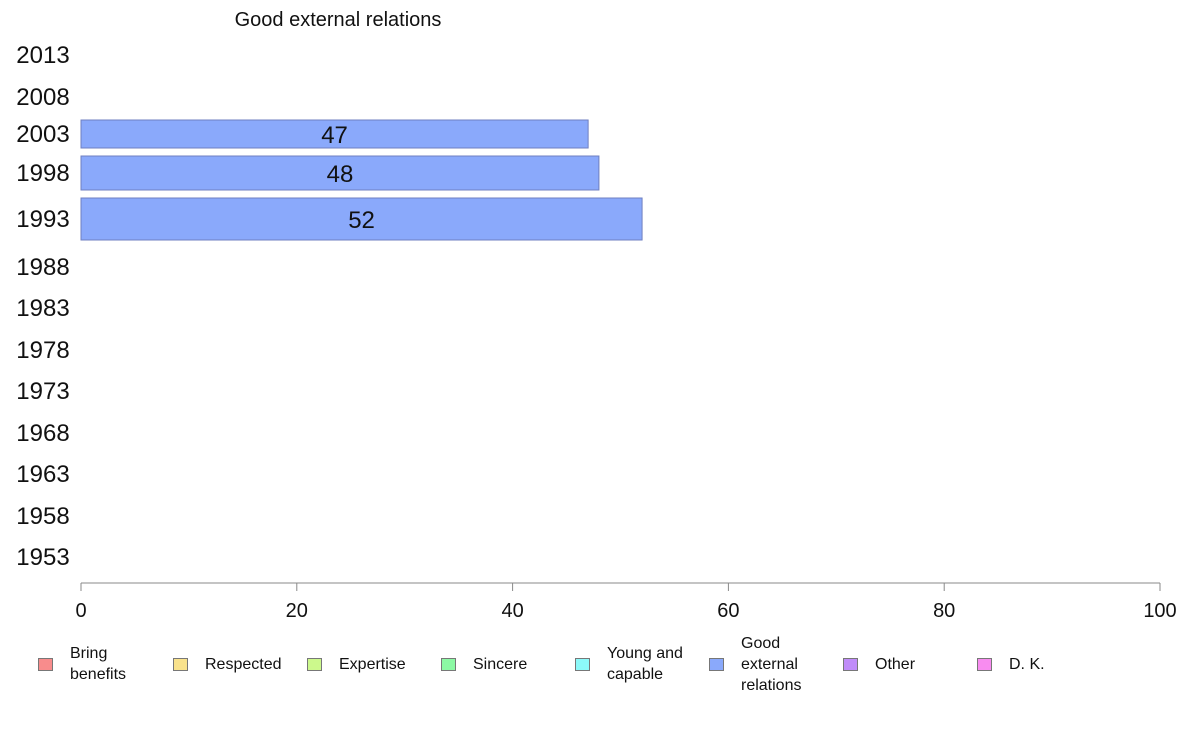 The width and height of the screenshot is (1188, 736). What do you see at coordinates (895, 664) in the screenshot?
I see `legend-label-6: Other` at bounding box center [895, 664].